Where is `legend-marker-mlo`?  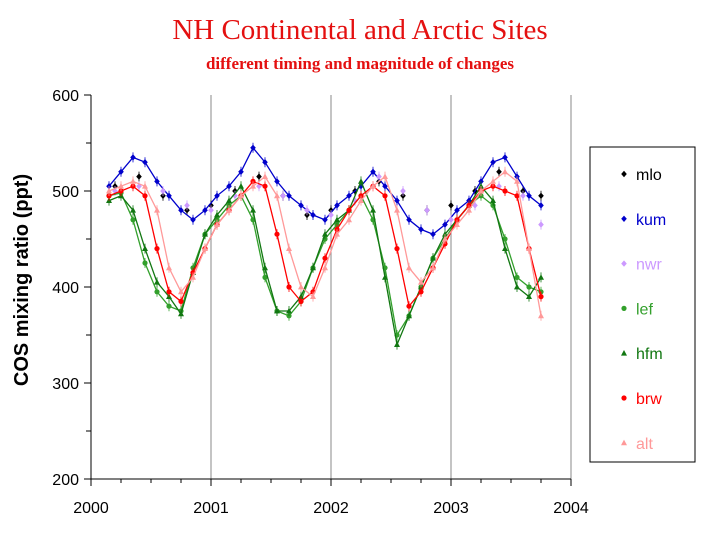 legend-marker-mlo is located at coordinates (624, 174).